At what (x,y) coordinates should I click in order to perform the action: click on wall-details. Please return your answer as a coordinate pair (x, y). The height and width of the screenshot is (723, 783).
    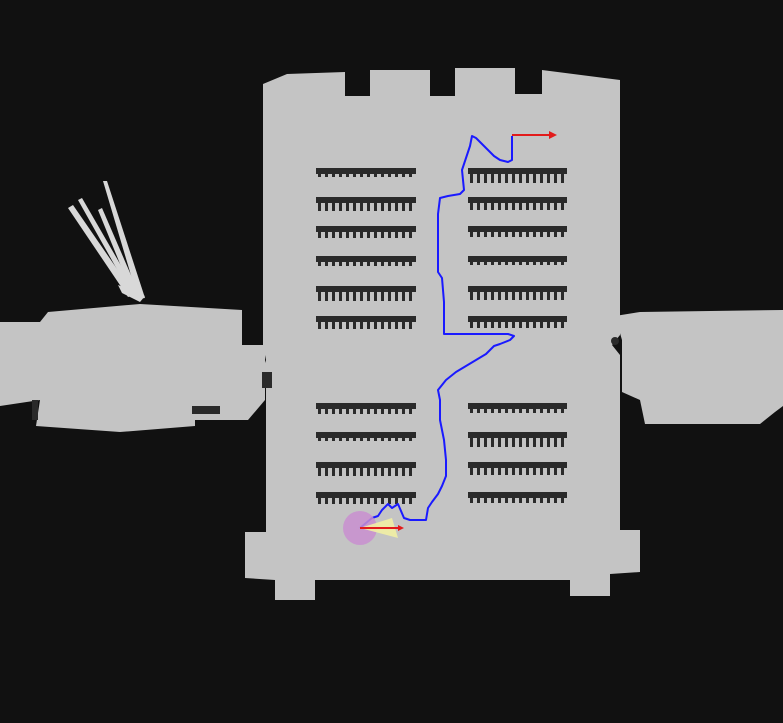
    Looking at the image, I should click on (325, 378).